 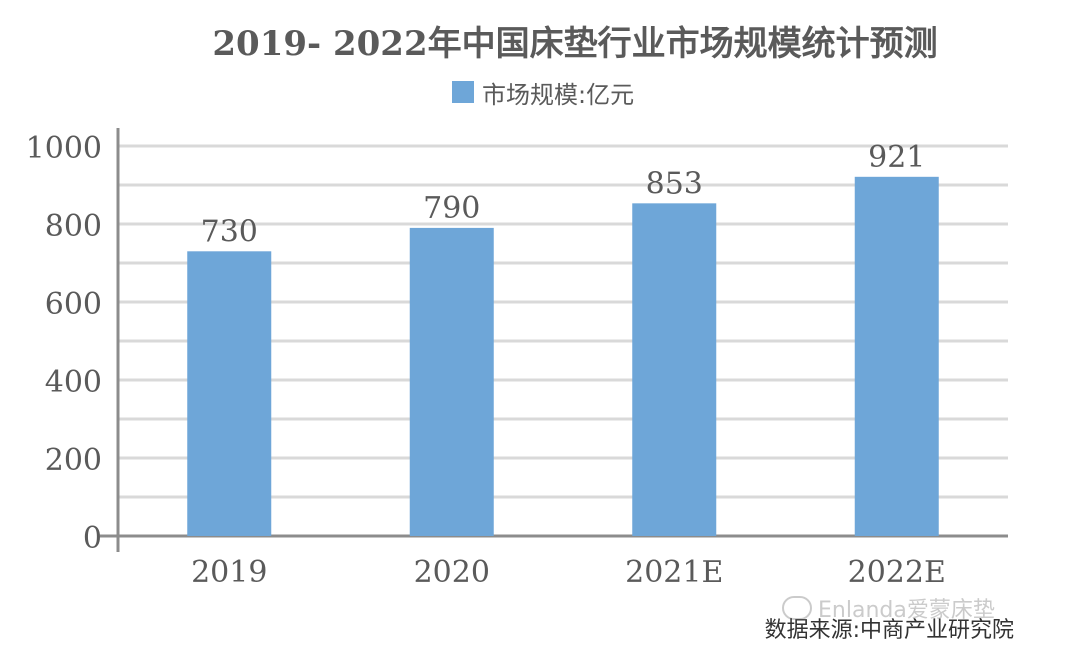 I want to click on x-tick-label: 2021E, so click(x=674, y=572).